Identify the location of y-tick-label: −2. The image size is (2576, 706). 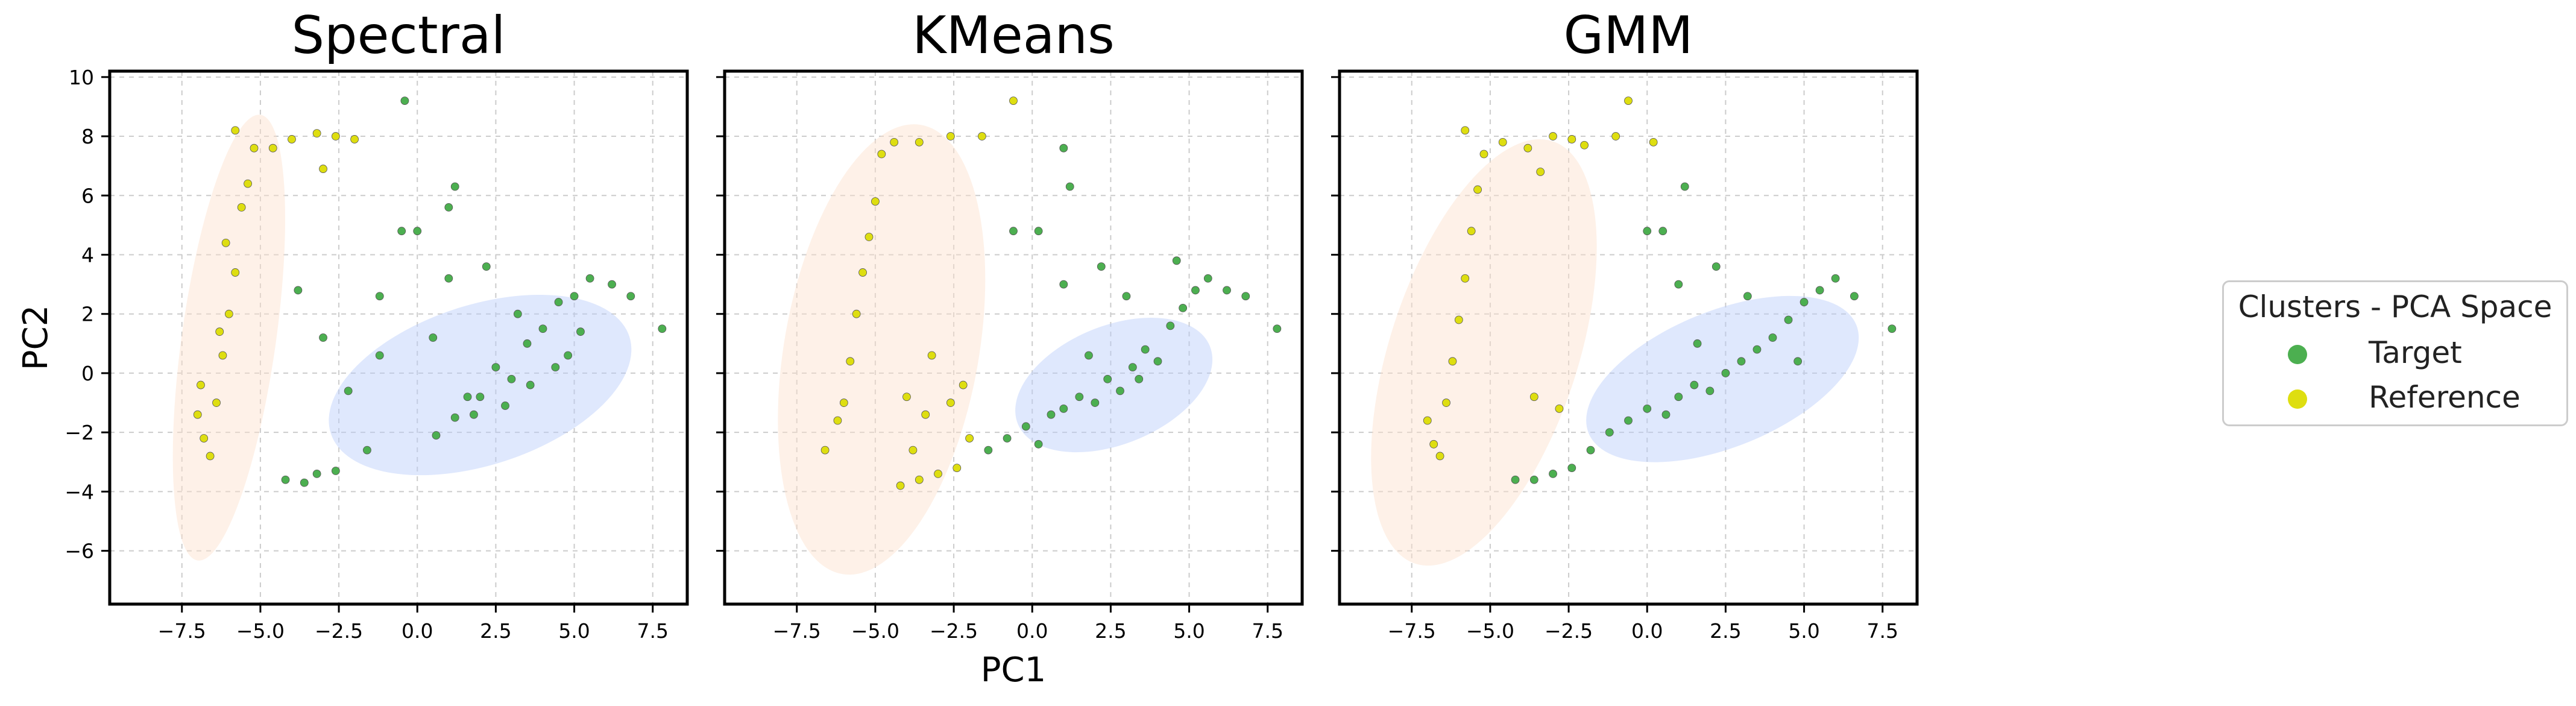
(79, 432).